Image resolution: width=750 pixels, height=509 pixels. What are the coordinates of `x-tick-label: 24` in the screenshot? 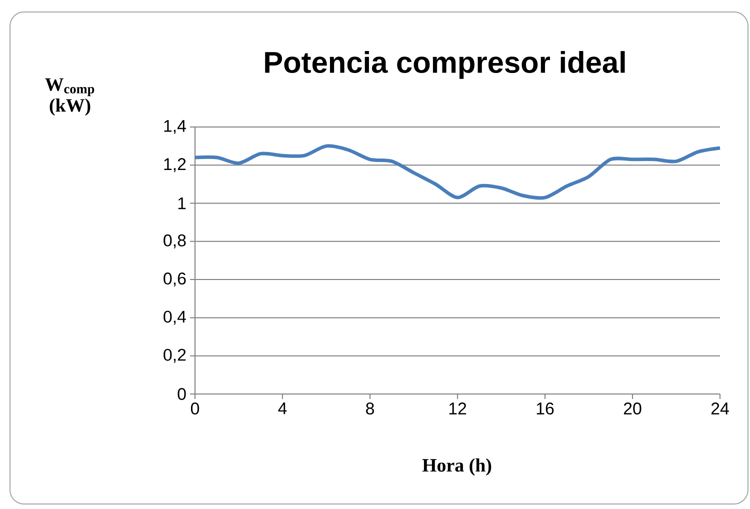 It's located at (720, 408).